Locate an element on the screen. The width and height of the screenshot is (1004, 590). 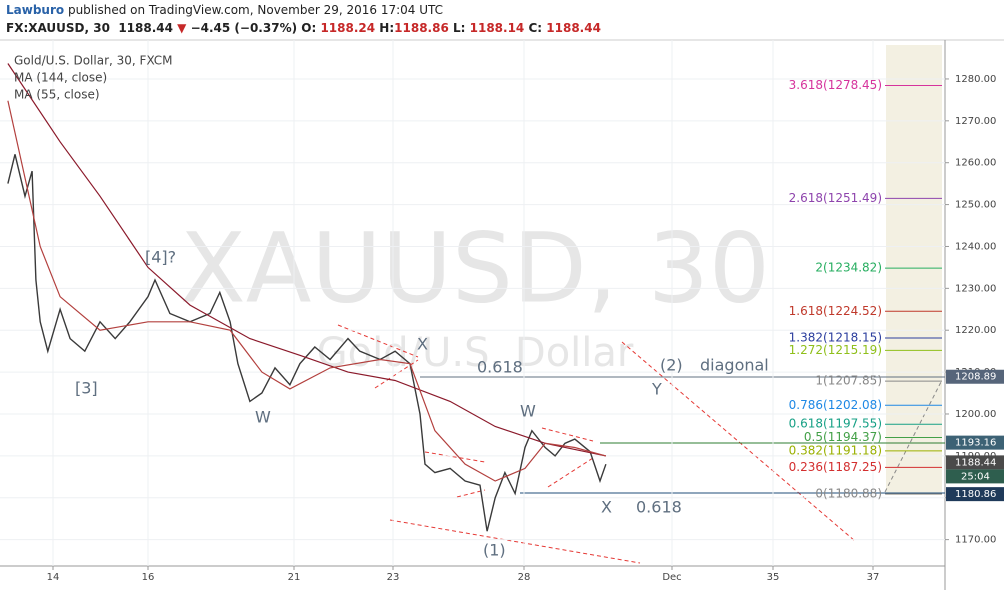
price-badge-label: 1193.16 is located at coordinates (975, 443).